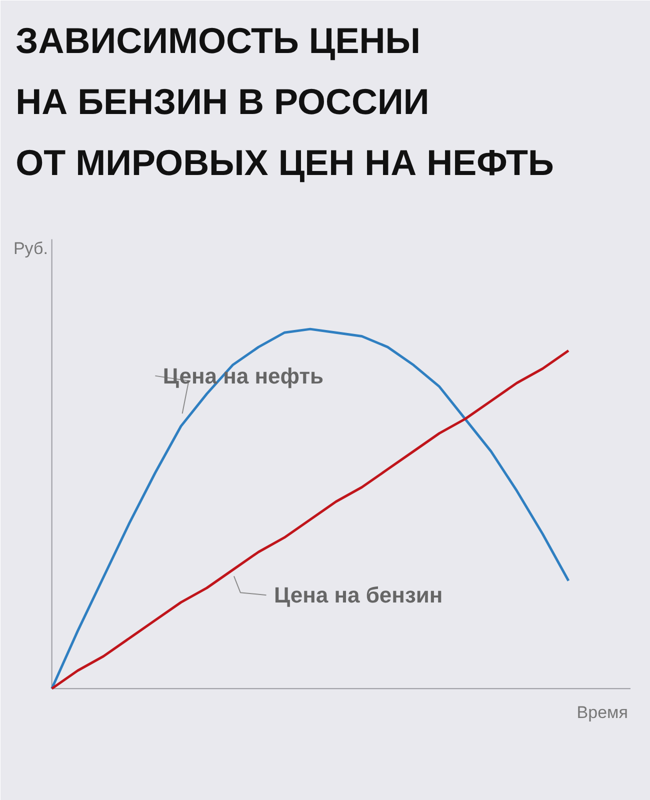 This screenshot has height=800, width=650. Describe the element at coordinates (243, 375) in the screenshot. I see `series-label: Цена на нефть` at that location.